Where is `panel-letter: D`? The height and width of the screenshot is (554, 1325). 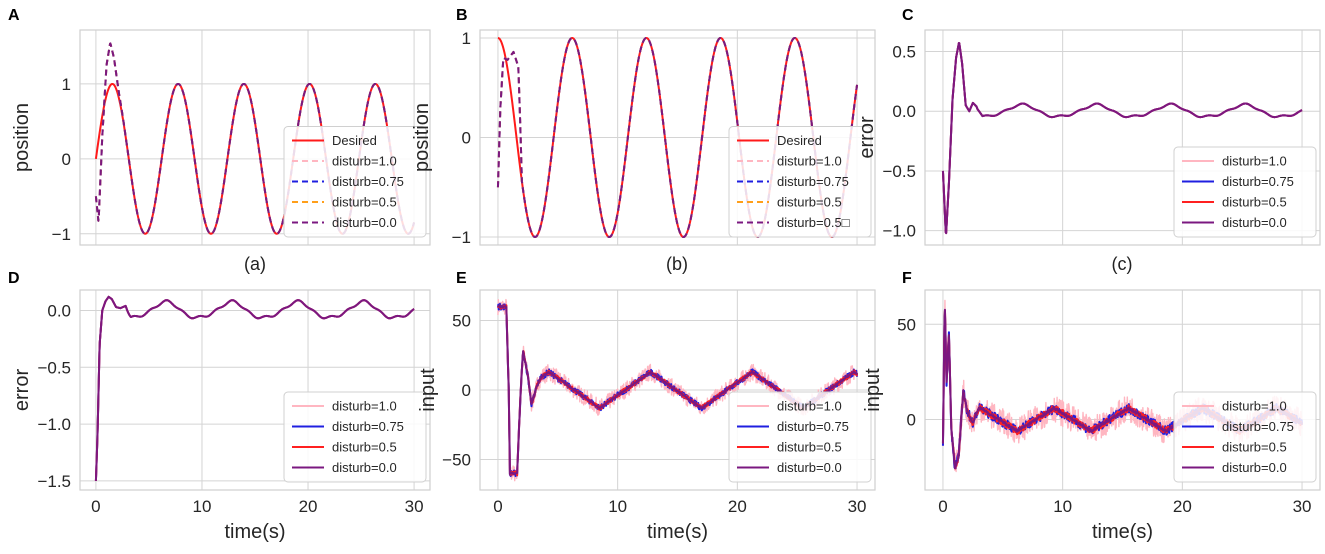 panel-letter: D is located at coordinates (14, 278).